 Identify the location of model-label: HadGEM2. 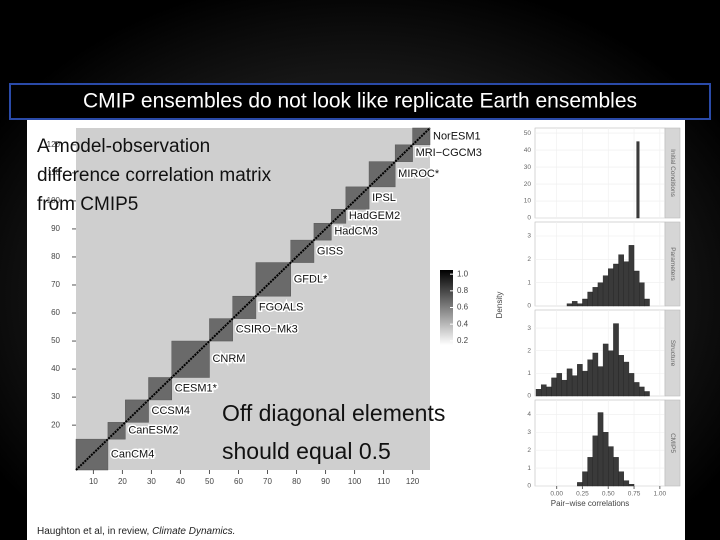
(374, 216).